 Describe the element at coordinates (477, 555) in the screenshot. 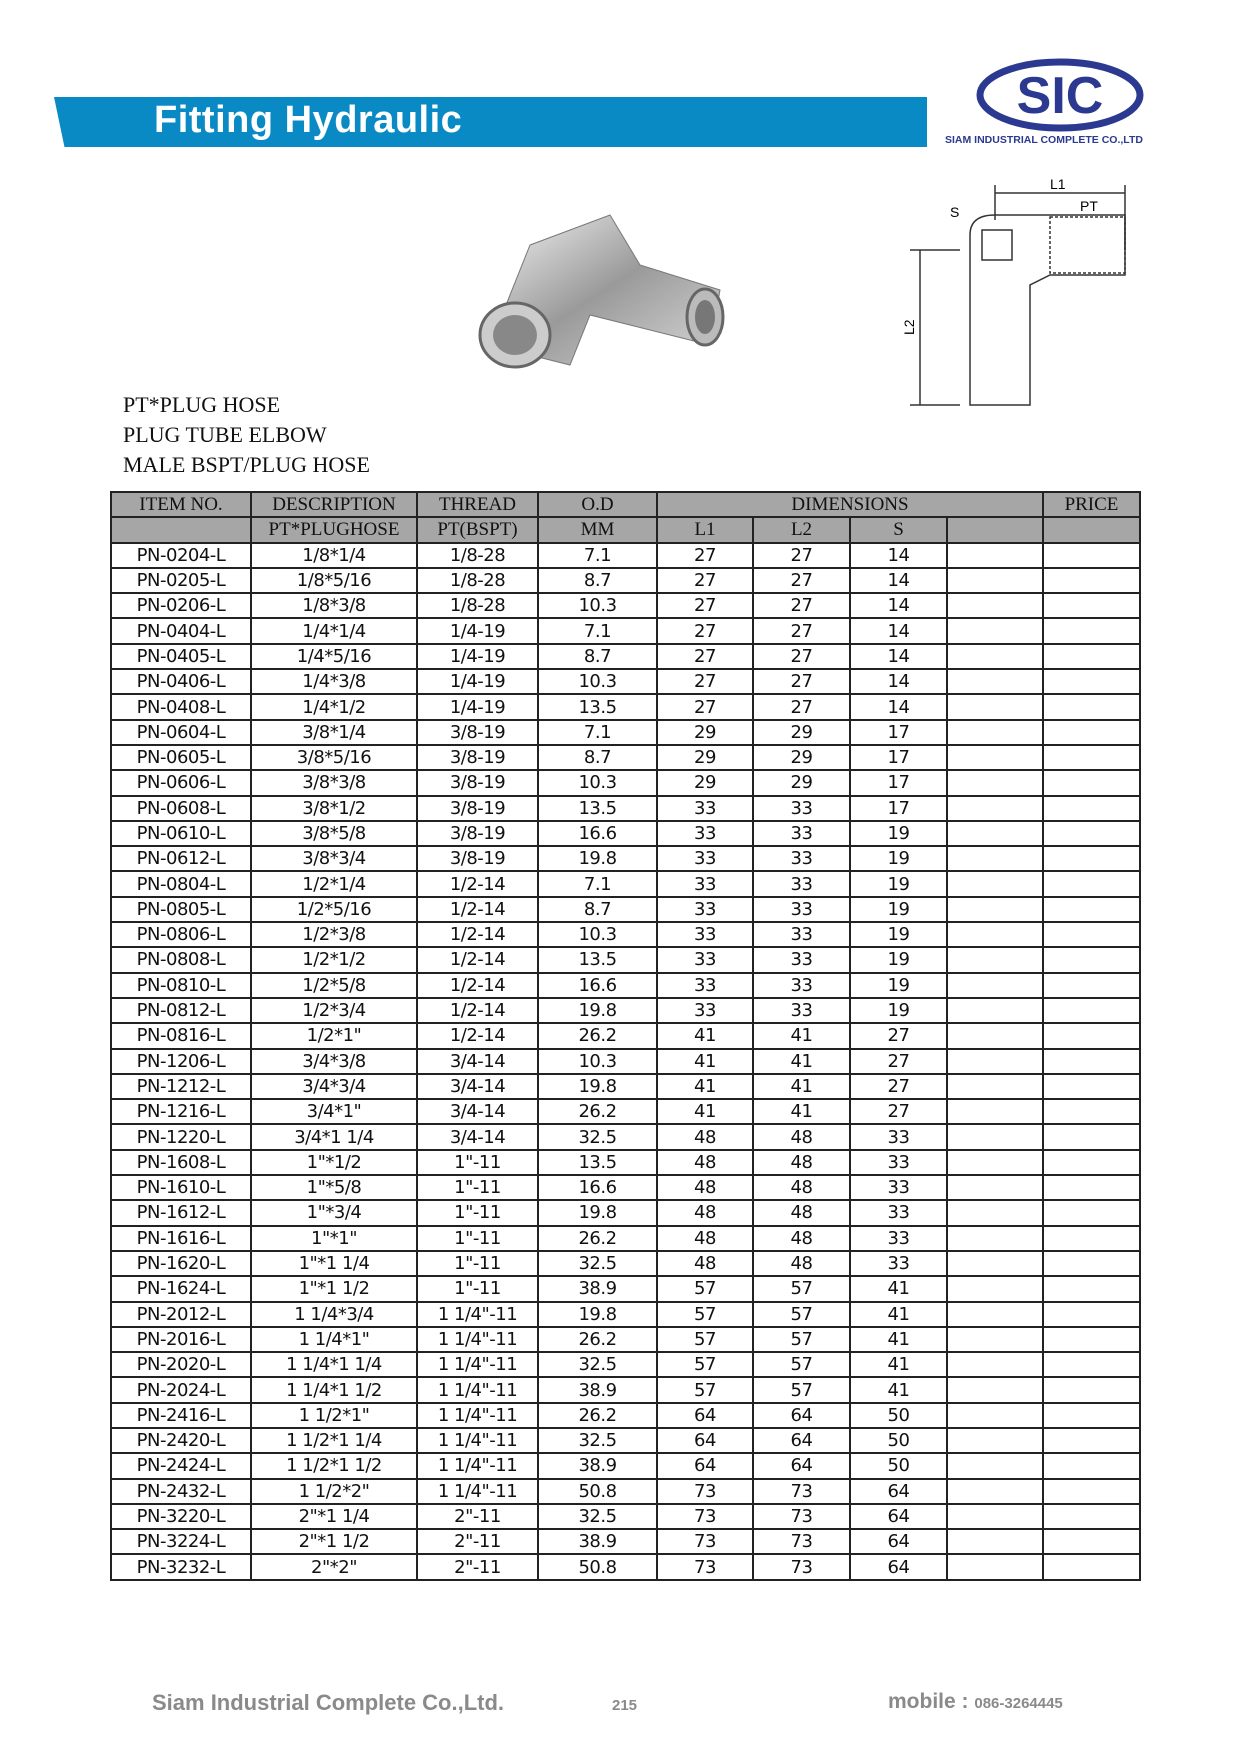

I see `cell-thread: 1/8-28` at that location.